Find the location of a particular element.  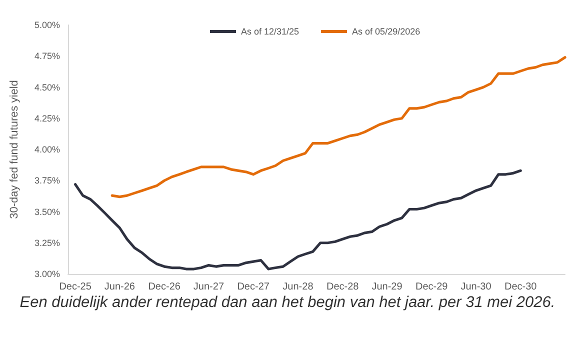

y-tick-label: 3.50% is located at coordinates (47, 211).